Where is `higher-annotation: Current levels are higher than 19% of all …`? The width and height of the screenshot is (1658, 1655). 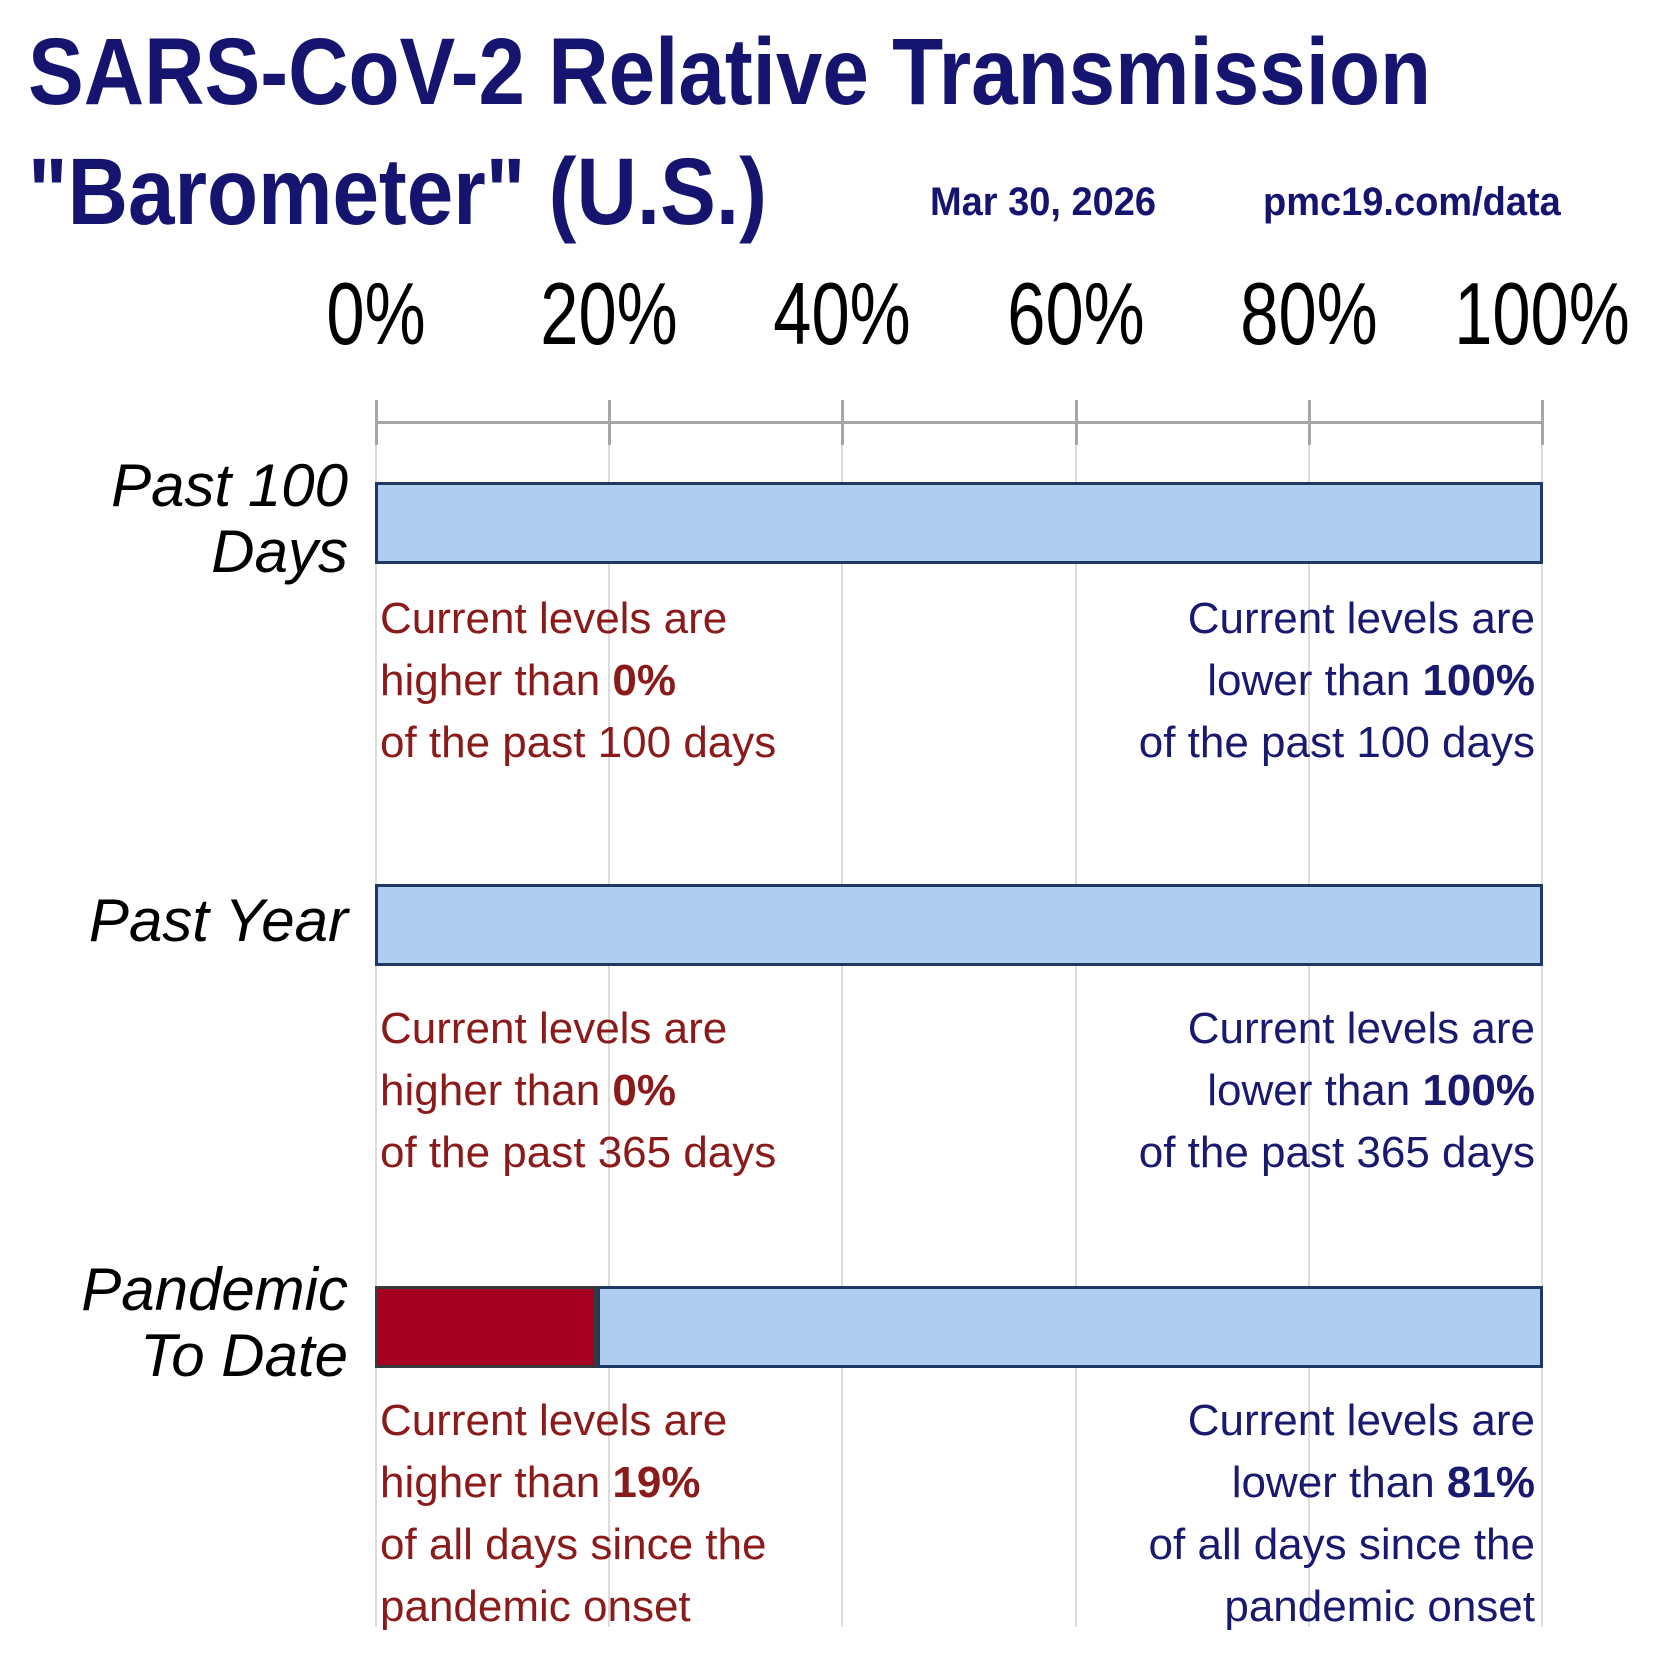
higher-annotation: Current levels are higher than 19% of all … is located at coordinates (573, 1514).